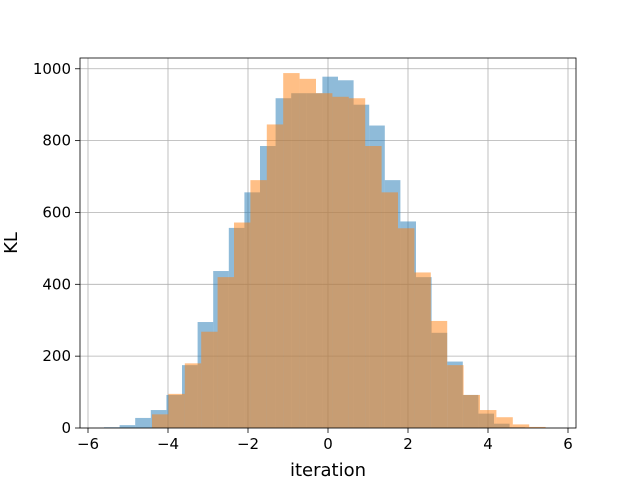 The width and height of the screenshot is (640, 480). Describe the element at coordinates (56, 356) in the screenshot. I see `y-tick-label: 200` at that location.